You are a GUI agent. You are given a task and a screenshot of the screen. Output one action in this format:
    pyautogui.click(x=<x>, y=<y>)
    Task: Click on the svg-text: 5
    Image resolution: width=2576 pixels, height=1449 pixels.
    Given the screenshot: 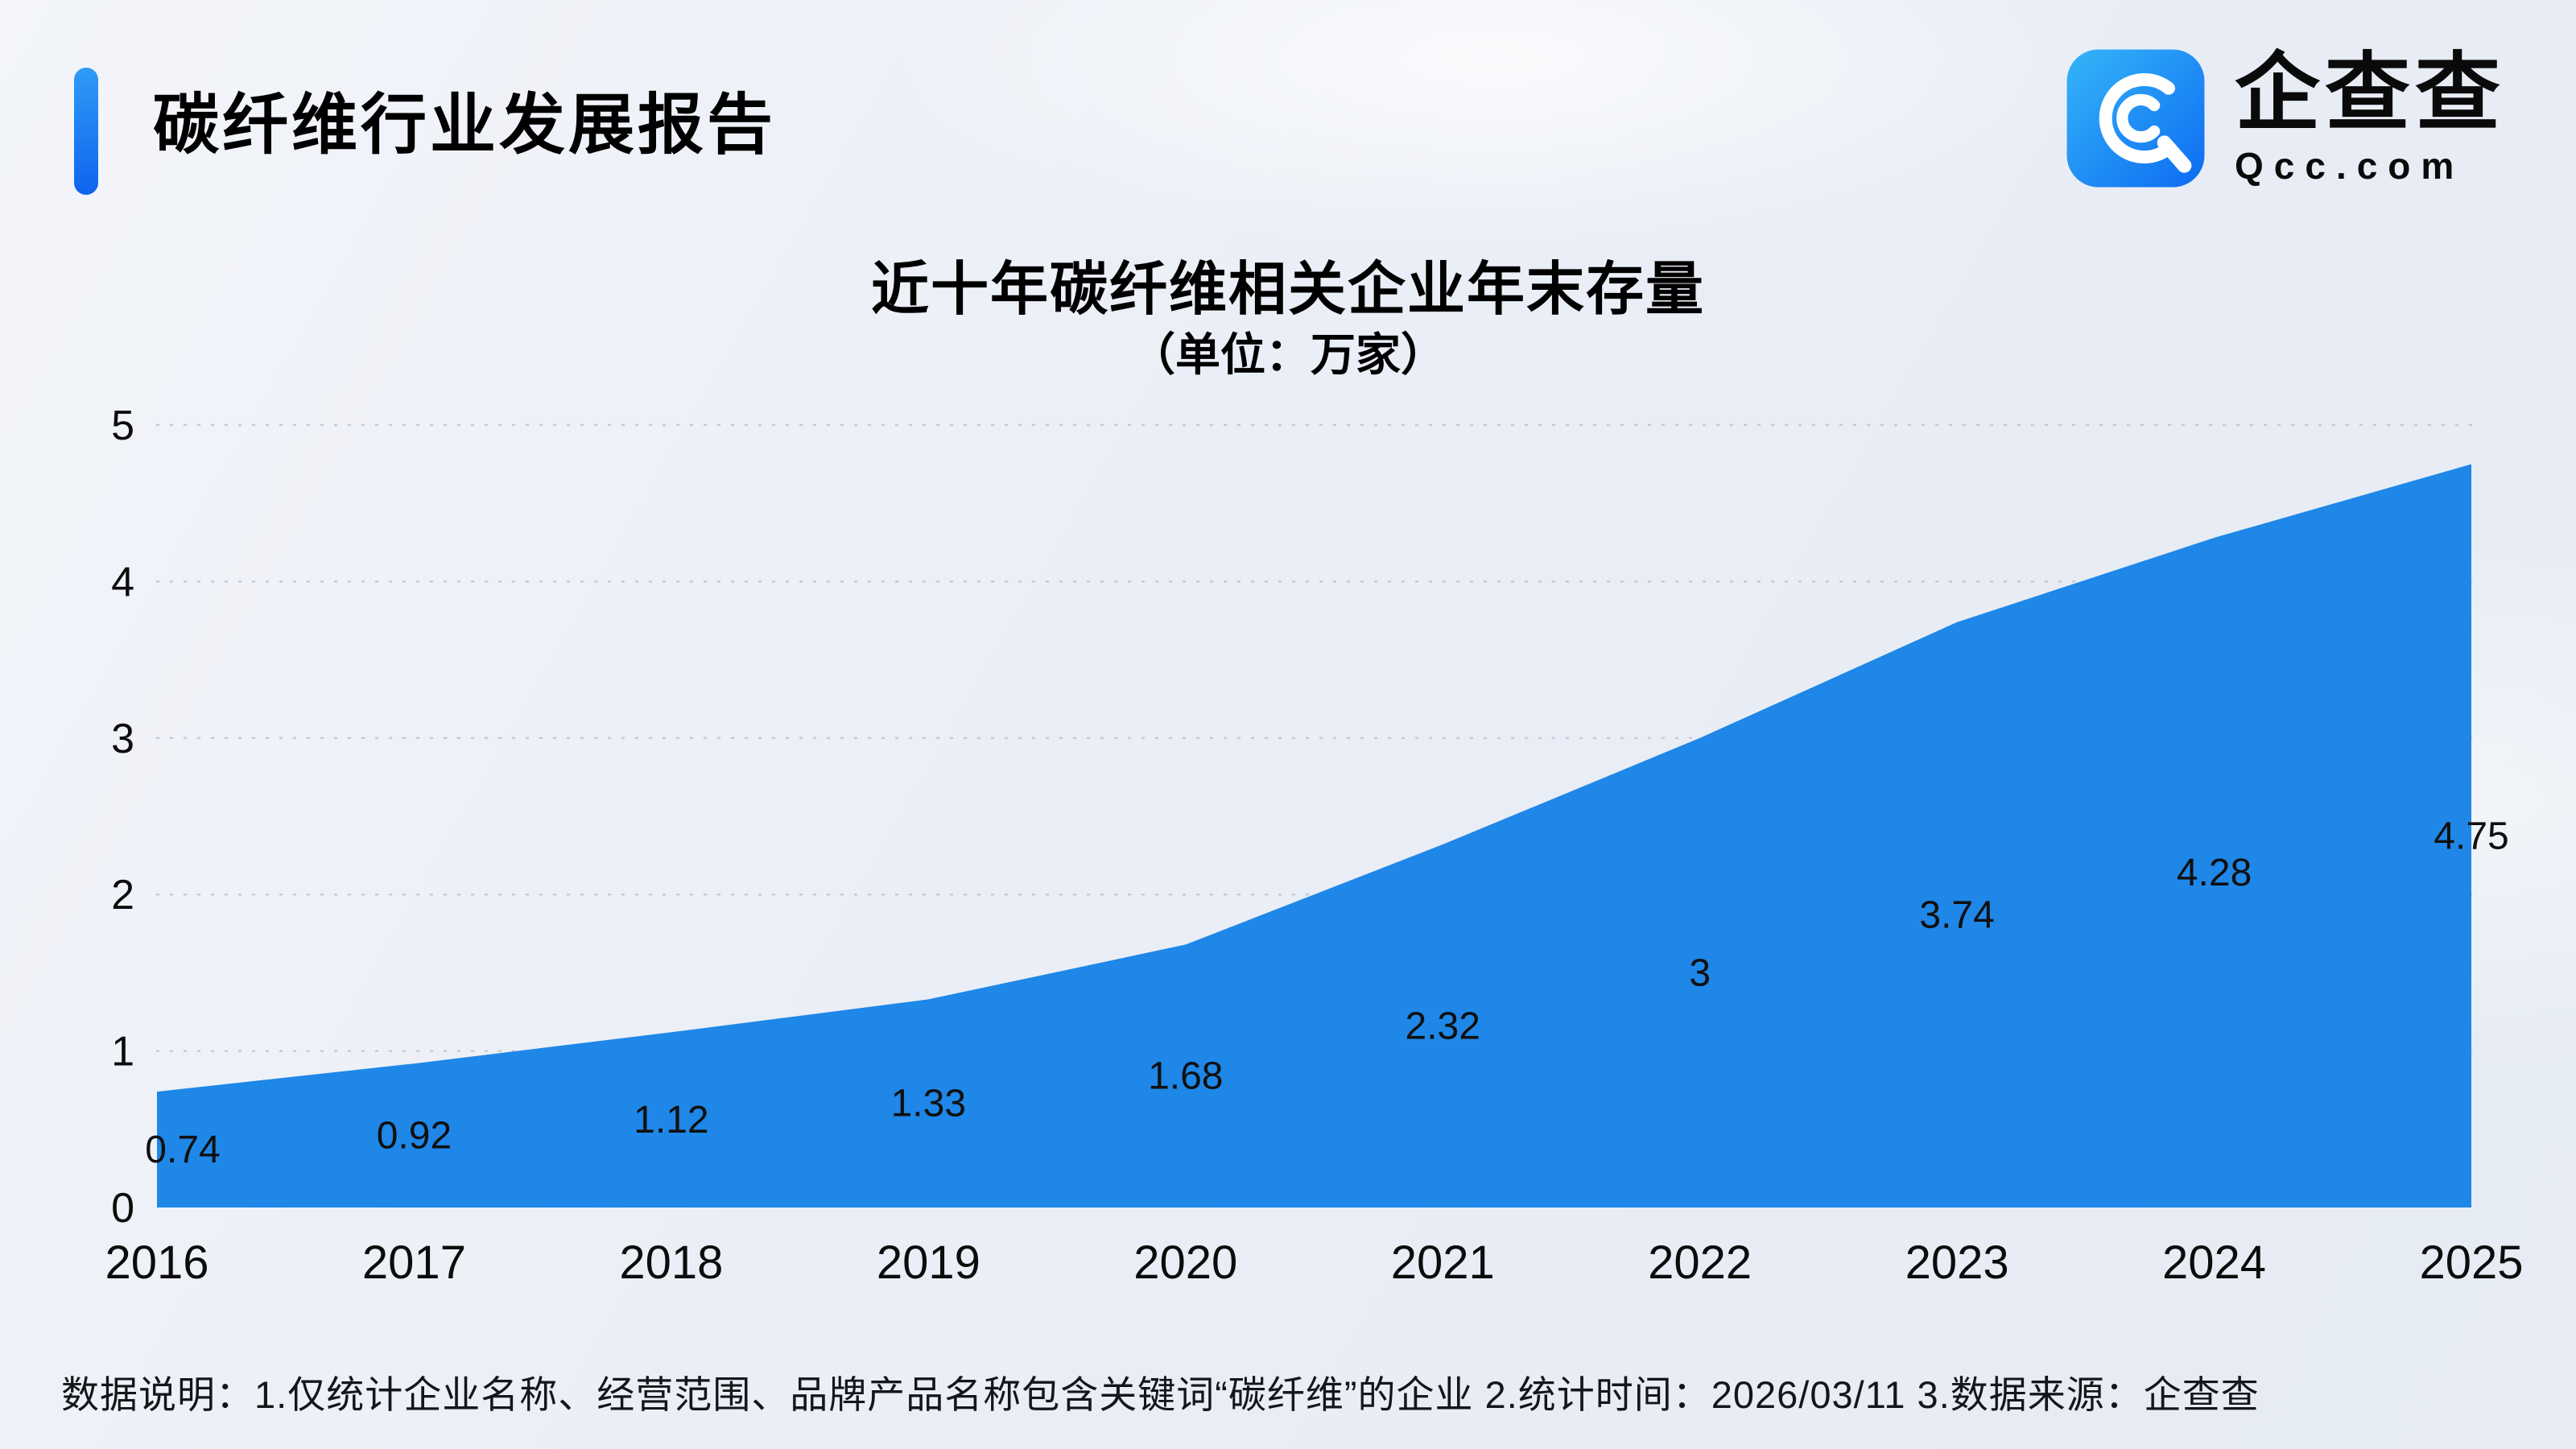 What is the action you would take?
    pyautogui.click(x=122, y=425)
    